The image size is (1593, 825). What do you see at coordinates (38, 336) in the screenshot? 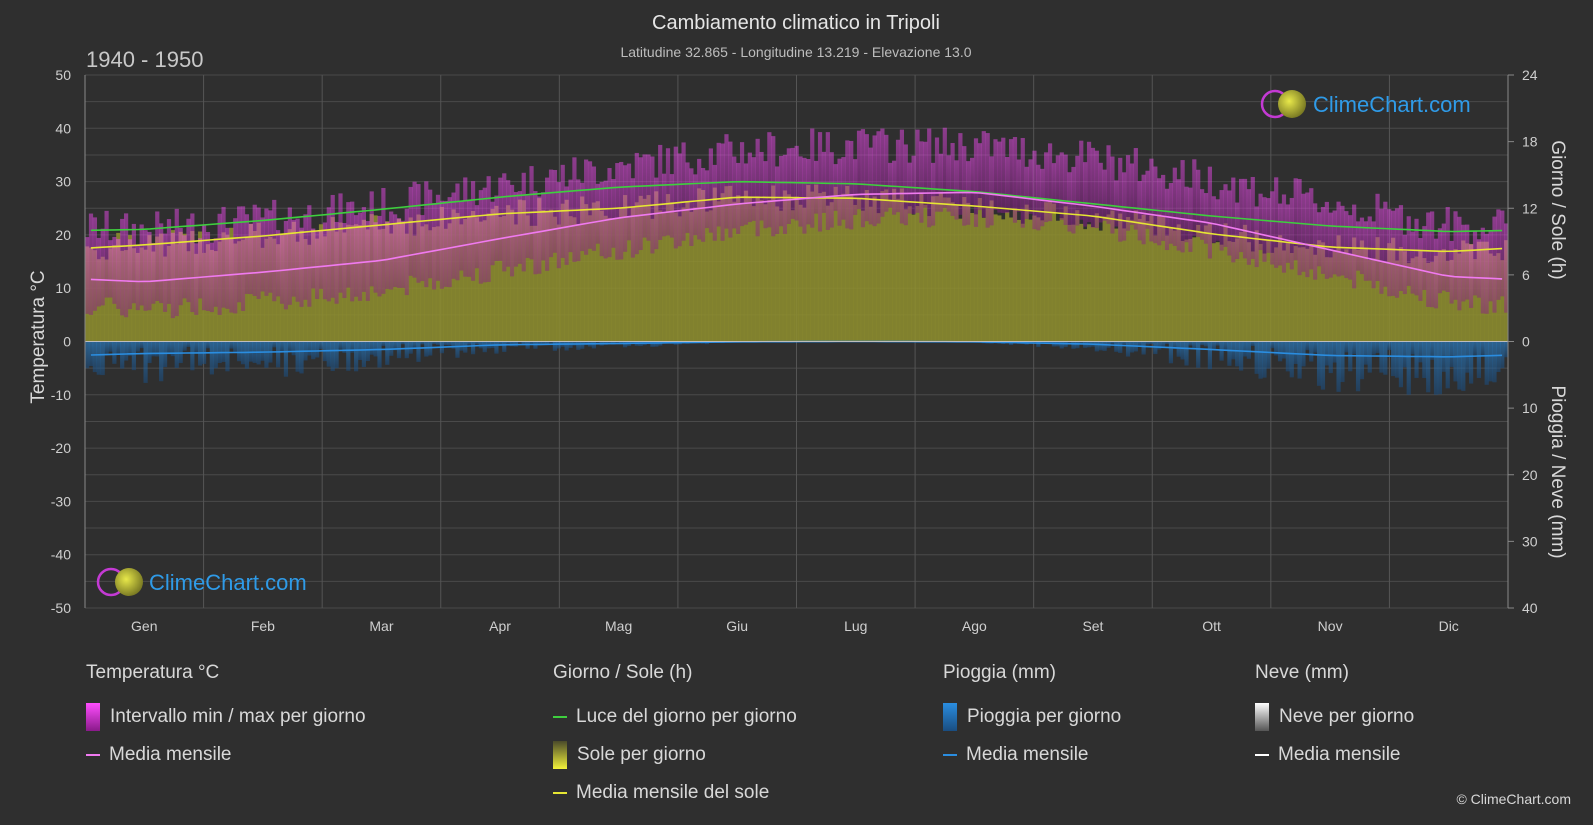
I see `y-axis-left-label: Temperatura °C` at bounding box center [38, 336].